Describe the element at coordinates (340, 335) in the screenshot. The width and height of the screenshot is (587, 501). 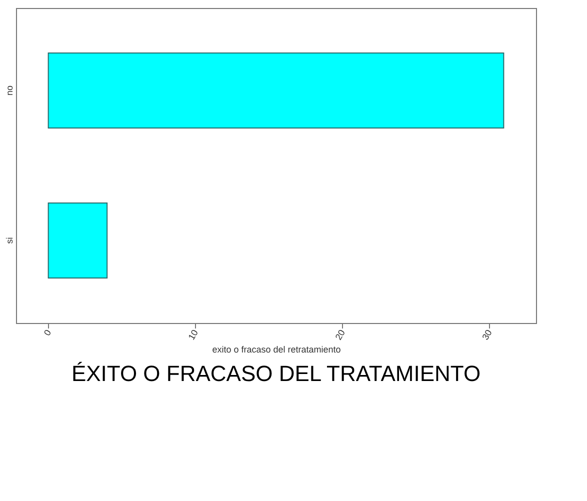
I see `x-tick-label: 20` at that location.